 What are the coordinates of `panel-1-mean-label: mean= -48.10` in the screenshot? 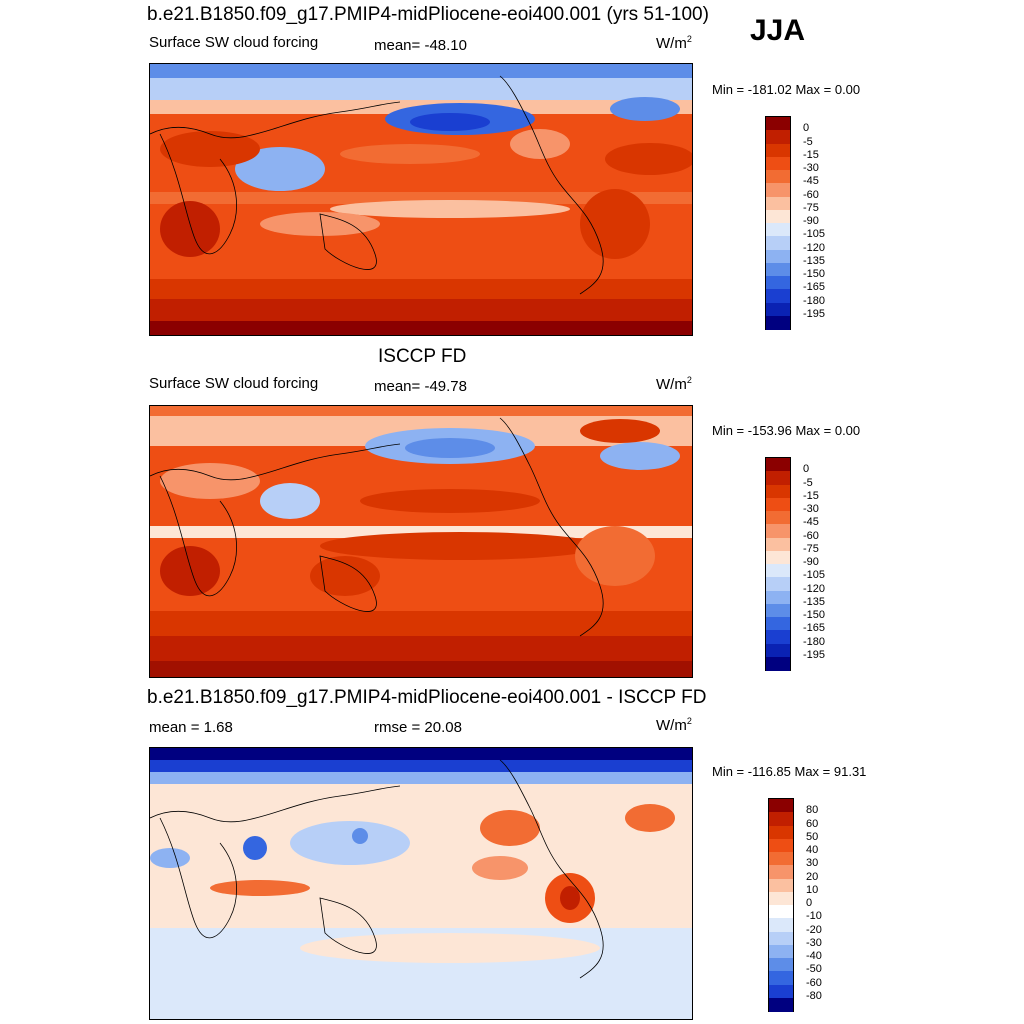 It's located at (420, 45).